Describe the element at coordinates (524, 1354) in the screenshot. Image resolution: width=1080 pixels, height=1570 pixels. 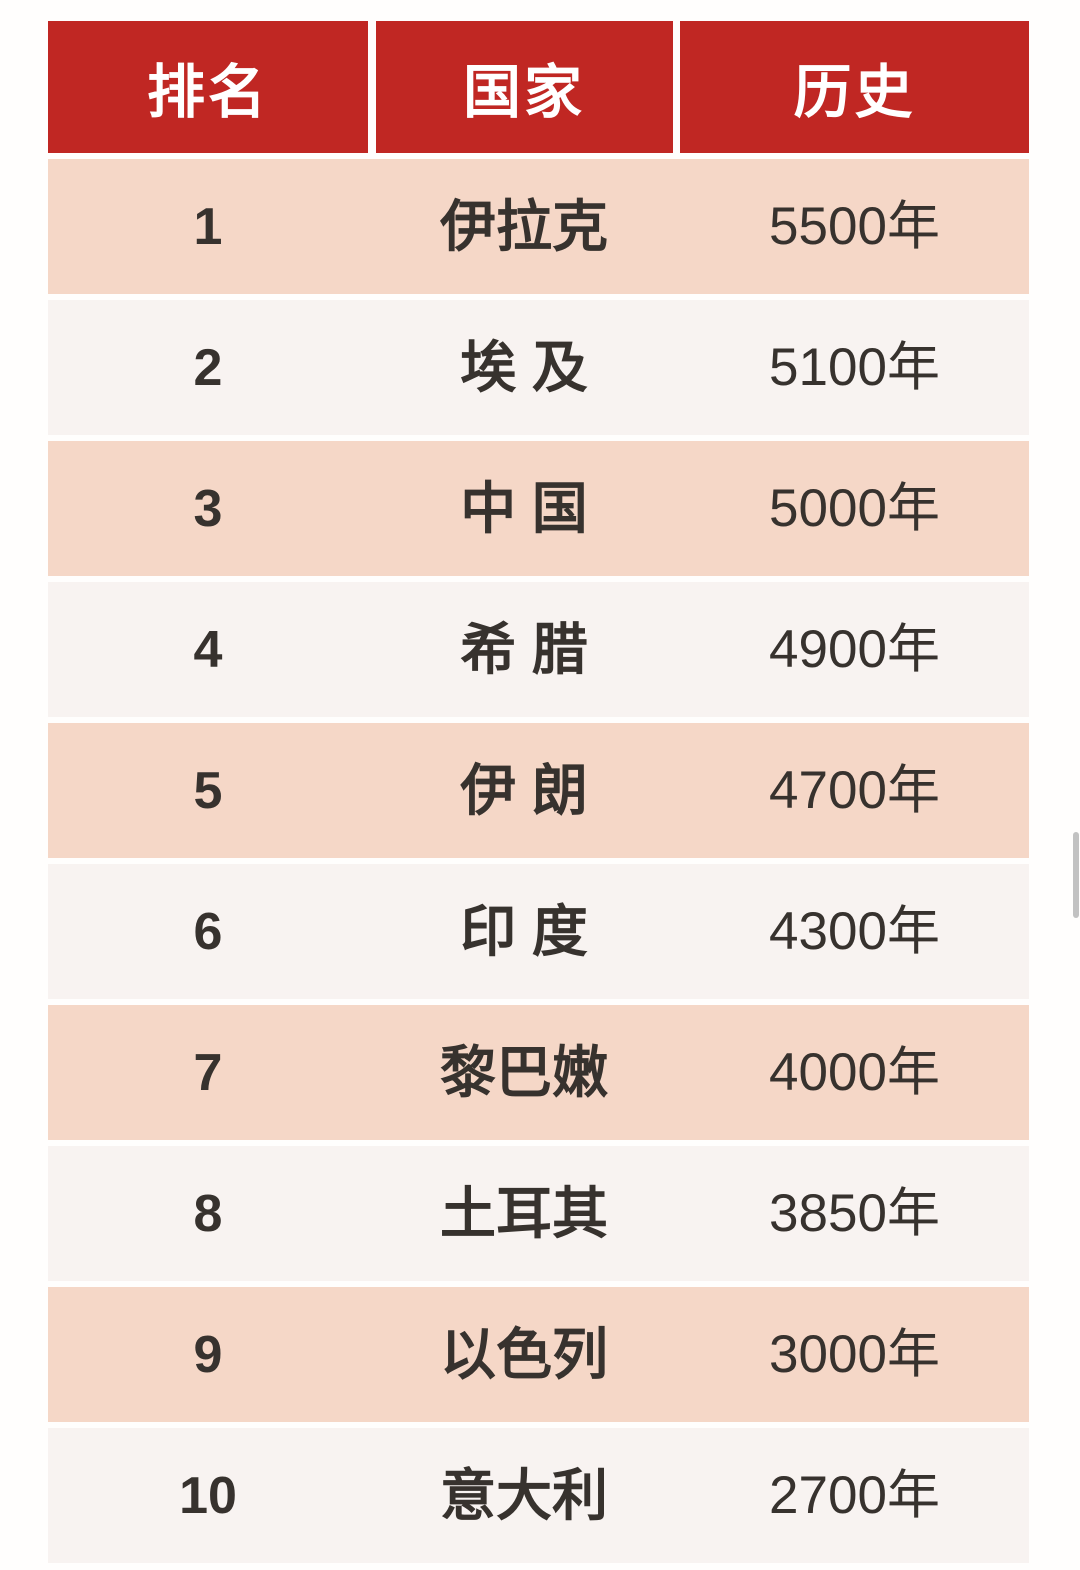
I see `country-cell: 以色列` at that location.